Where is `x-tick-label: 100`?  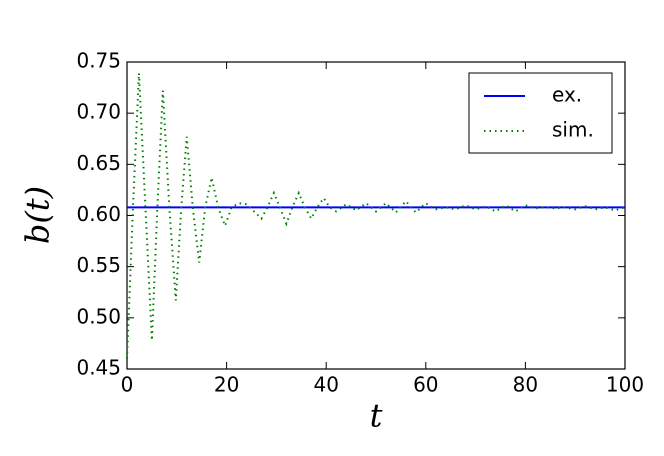 x-tick-label: 100 is located at coordinates (625, 385).